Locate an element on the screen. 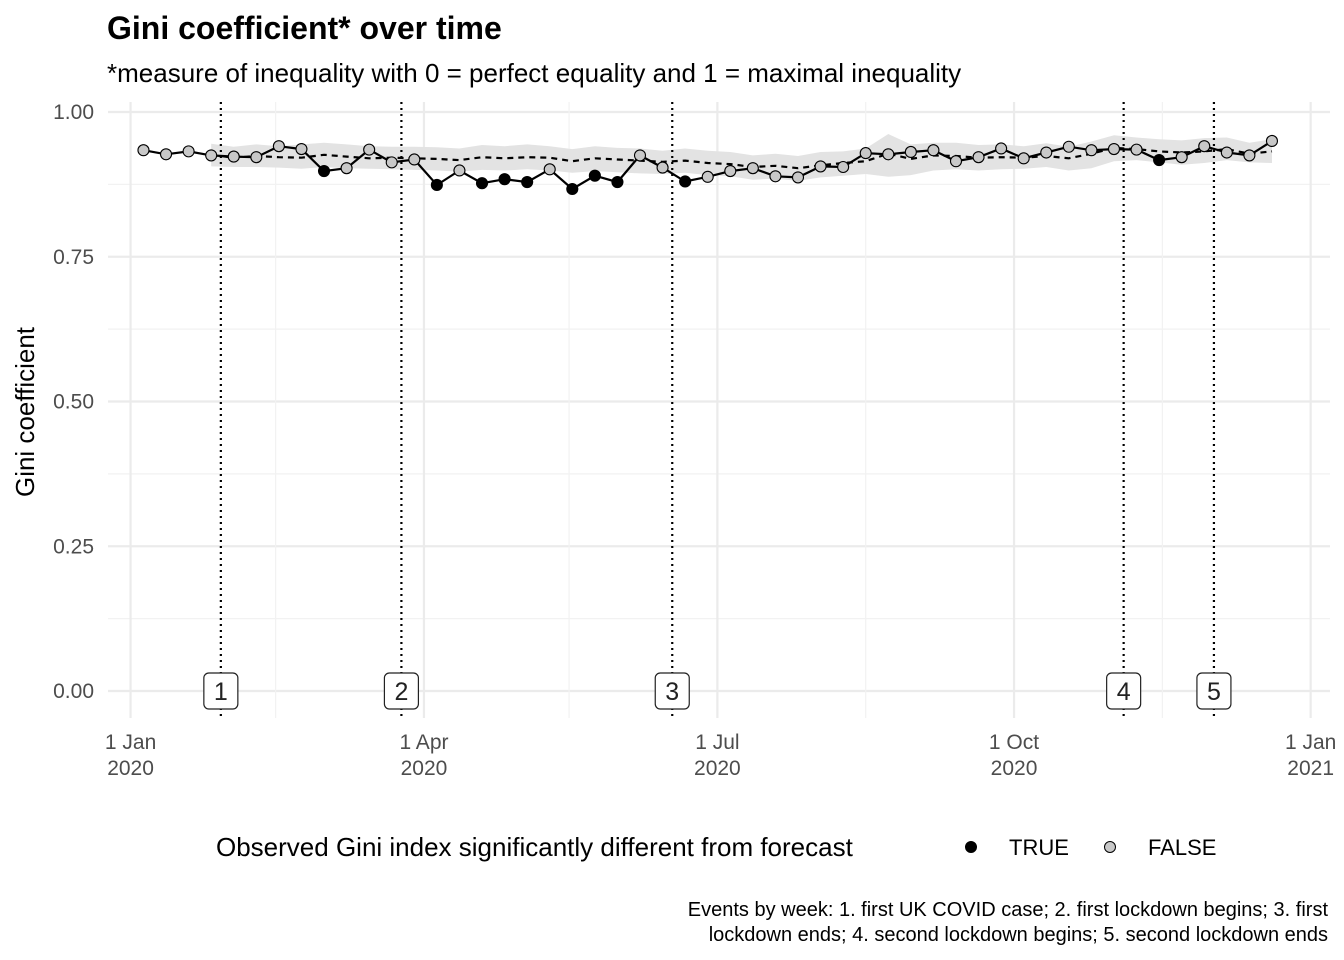 This screenshot has height=960, width=1344. event-label: 3 is located at coordinates (672, 692).